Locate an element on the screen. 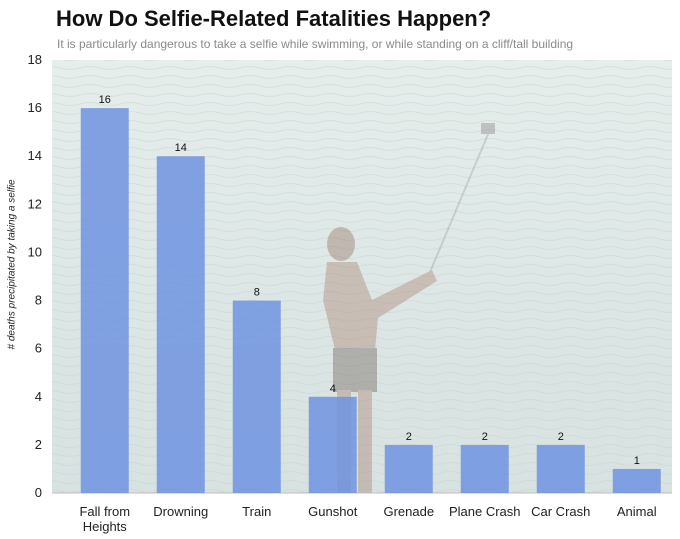 The width and height of the screenshot is (680, 539). y-tick-label: 8 is located at coordinates (38, 300).